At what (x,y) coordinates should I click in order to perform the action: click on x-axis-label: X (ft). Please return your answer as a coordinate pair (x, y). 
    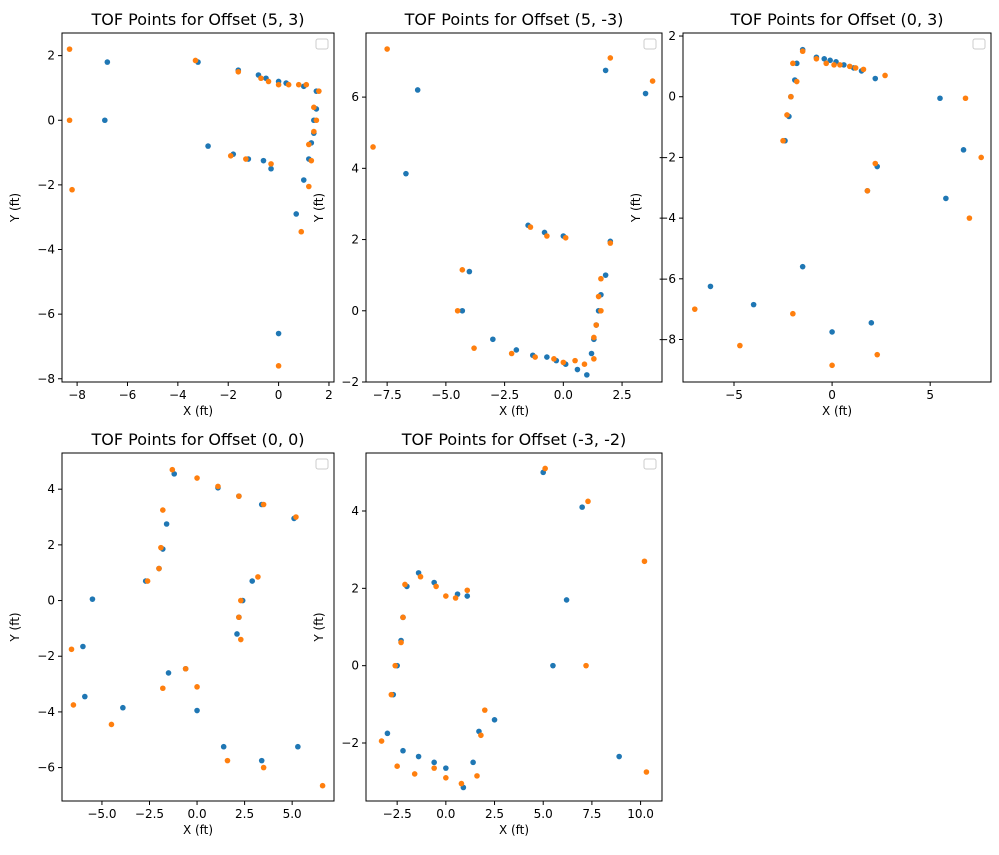
    Looking at the image, I should click on (198, 830).